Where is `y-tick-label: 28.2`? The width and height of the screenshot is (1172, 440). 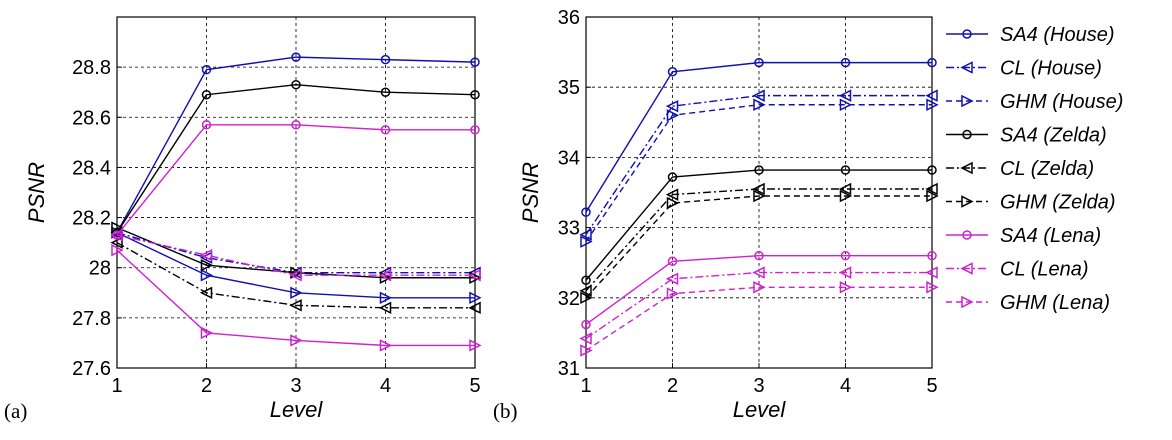
y-tick-label: 28.2 is located at coordinates (91, 219).